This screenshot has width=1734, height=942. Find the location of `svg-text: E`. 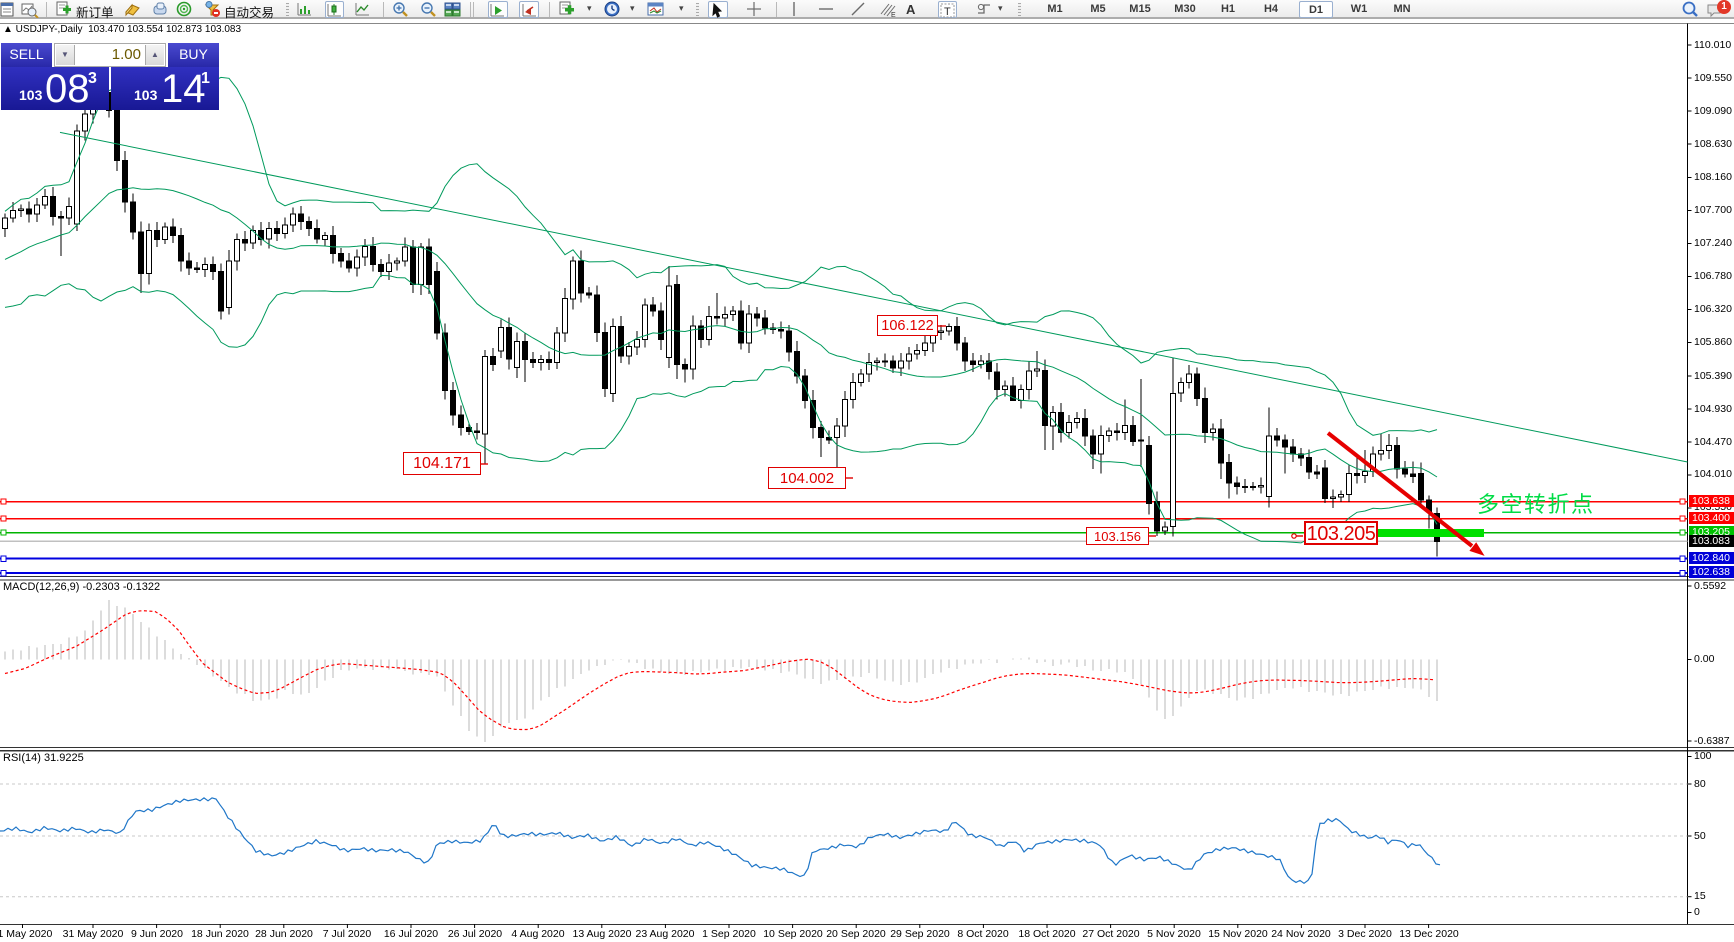

svg-text: E is located at coordinates (893, 15).